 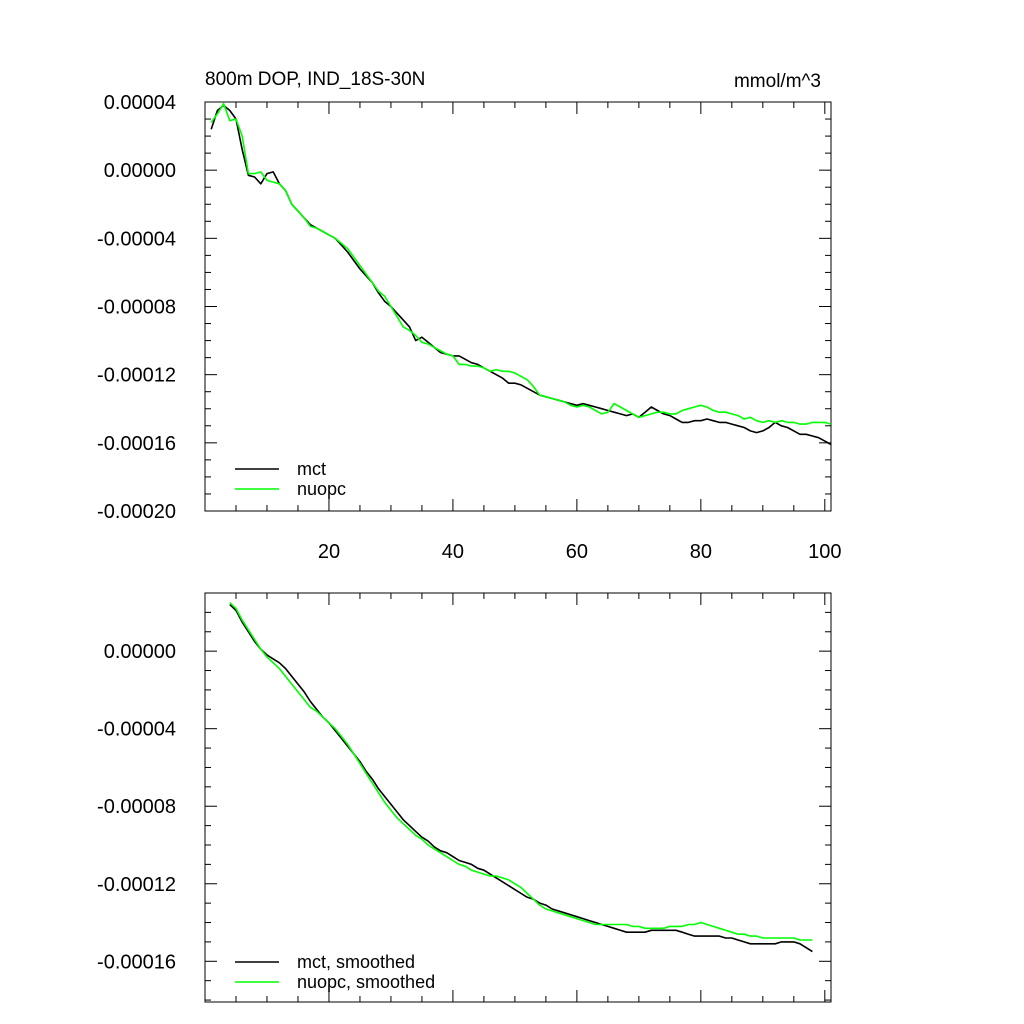 I want to click on legend-label: nuopc, smoothed, so click(x=366, y=982).